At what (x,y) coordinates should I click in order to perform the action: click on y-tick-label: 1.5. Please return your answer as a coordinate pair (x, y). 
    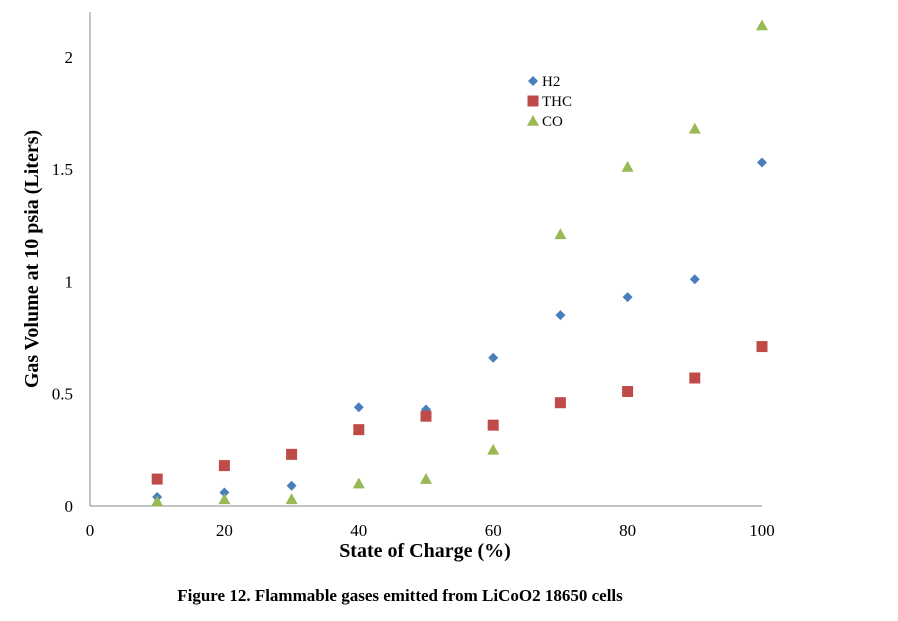
    Looking at the image, I should click on (62, 169).